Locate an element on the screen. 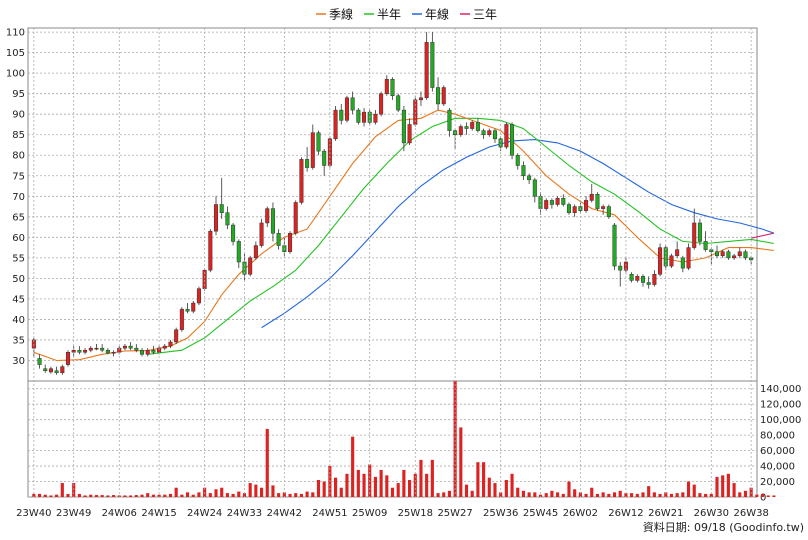 The width and height of the screenshot is (808, 540). price-tick-label: 80 is located at coordinates (18, 156).